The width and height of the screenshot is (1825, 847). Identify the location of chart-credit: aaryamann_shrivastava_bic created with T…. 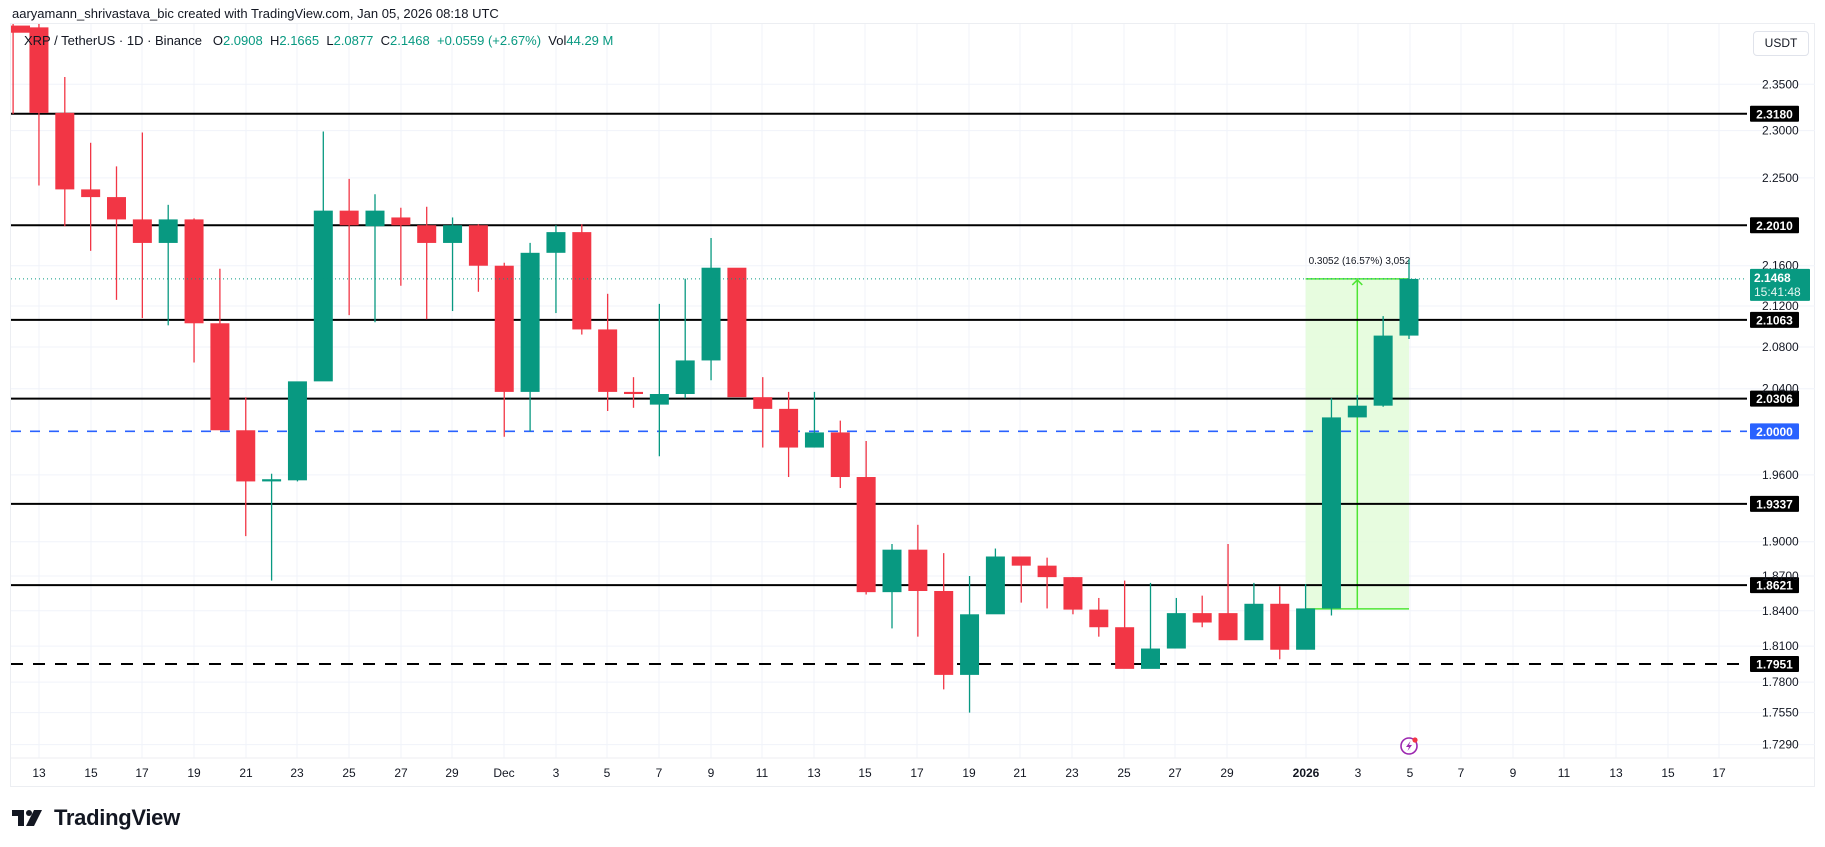
(255, 13).